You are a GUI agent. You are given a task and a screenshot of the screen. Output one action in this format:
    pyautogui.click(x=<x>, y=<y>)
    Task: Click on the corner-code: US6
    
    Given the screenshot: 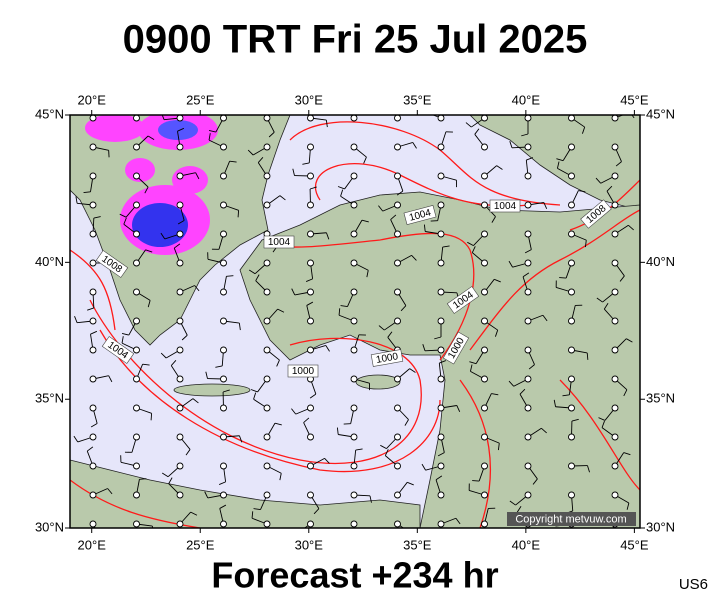 What is the action you would take?
    pyautogui.click(x=693, y=584)
    